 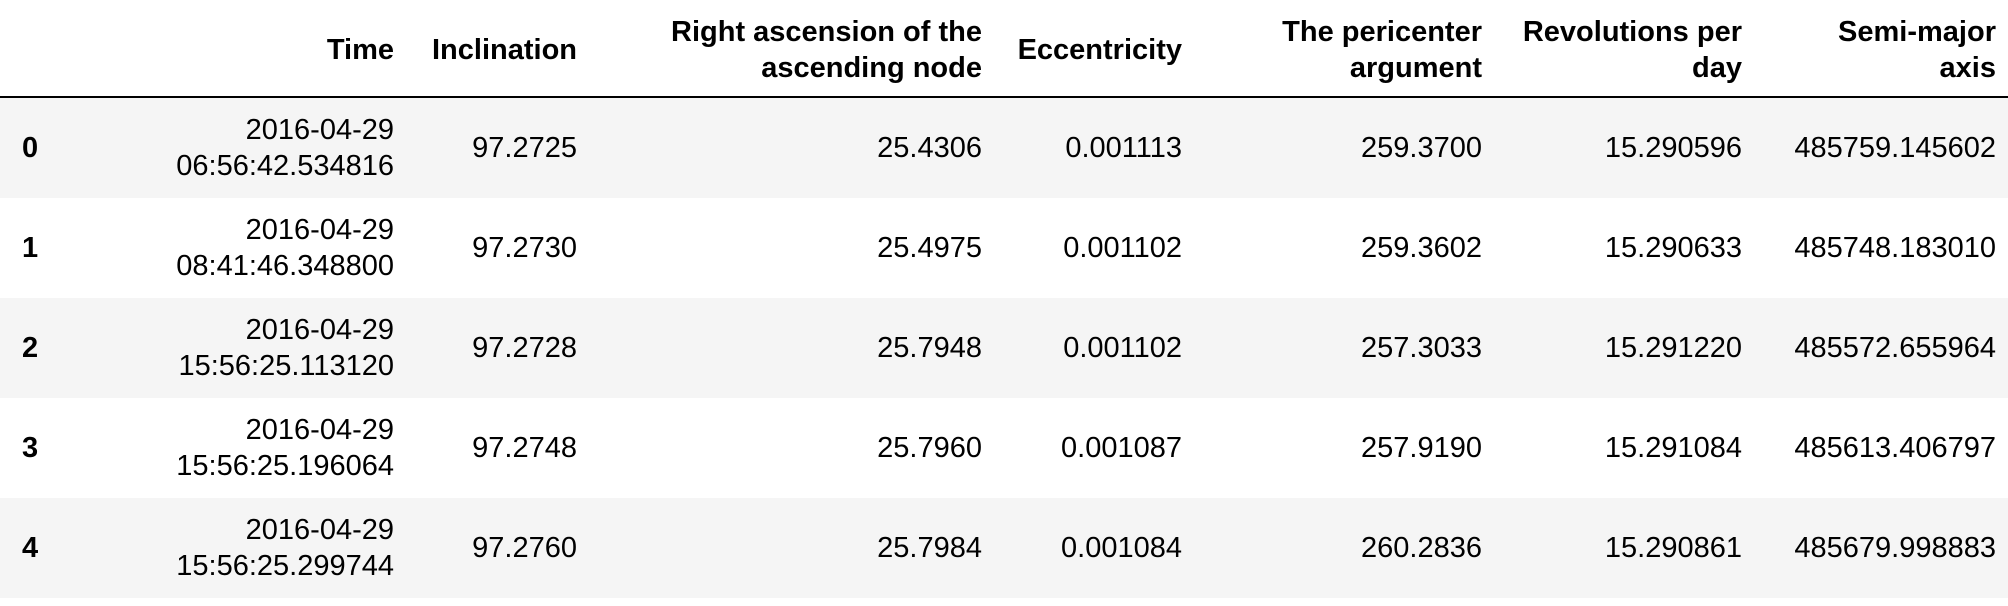 What do you see at coordinates (524, 548) in the screenshot?
I see `cell-inclination: 97.2760` at bounding box center [524, 548].